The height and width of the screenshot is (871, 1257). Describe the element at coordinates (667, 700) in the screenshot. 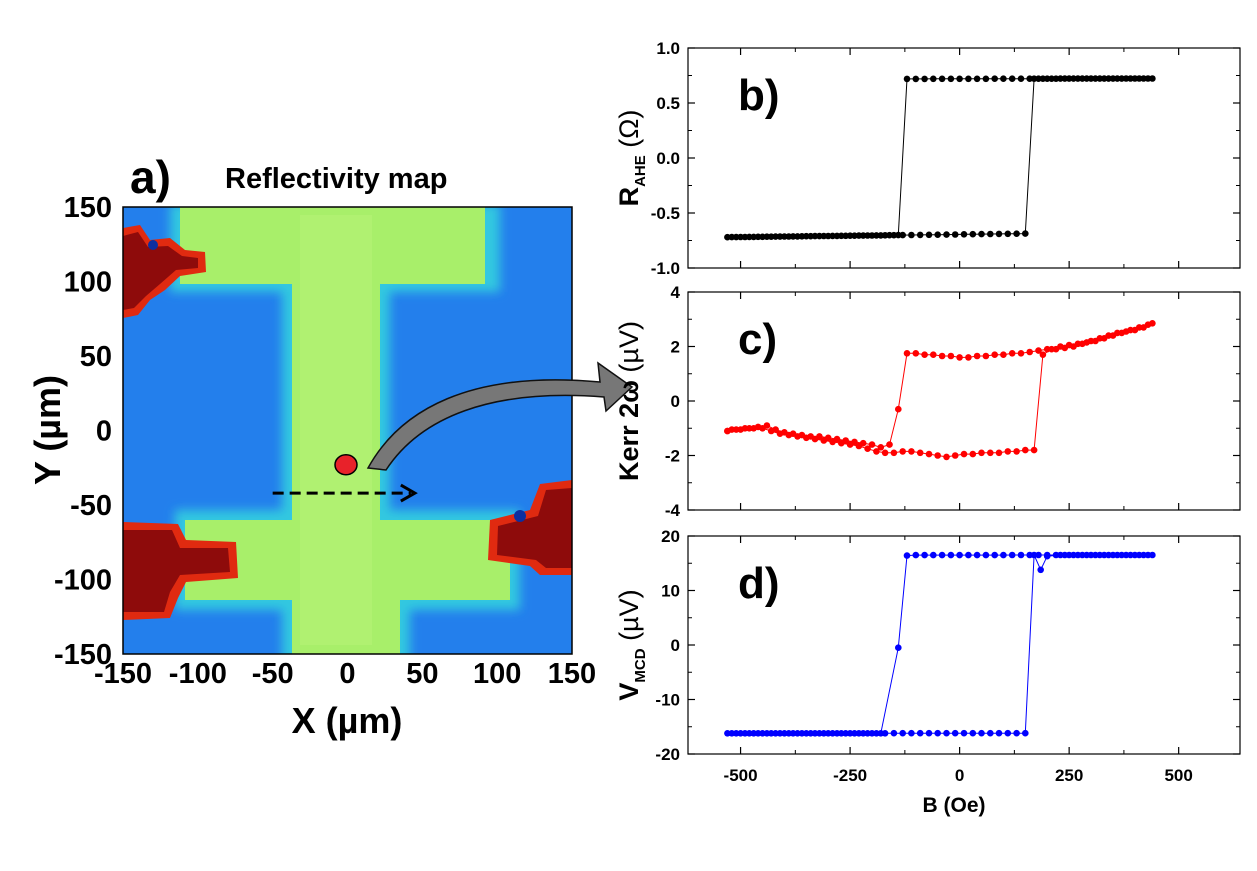

I see `ytick-label: -10` at that location.